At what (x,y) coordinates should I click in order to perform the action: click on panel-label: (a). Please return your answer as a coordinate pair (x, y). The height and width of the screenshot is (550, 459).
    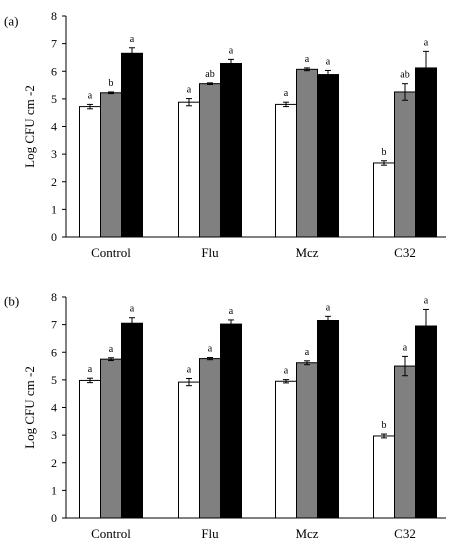
    Looking at the image, I should click on (11, 21).